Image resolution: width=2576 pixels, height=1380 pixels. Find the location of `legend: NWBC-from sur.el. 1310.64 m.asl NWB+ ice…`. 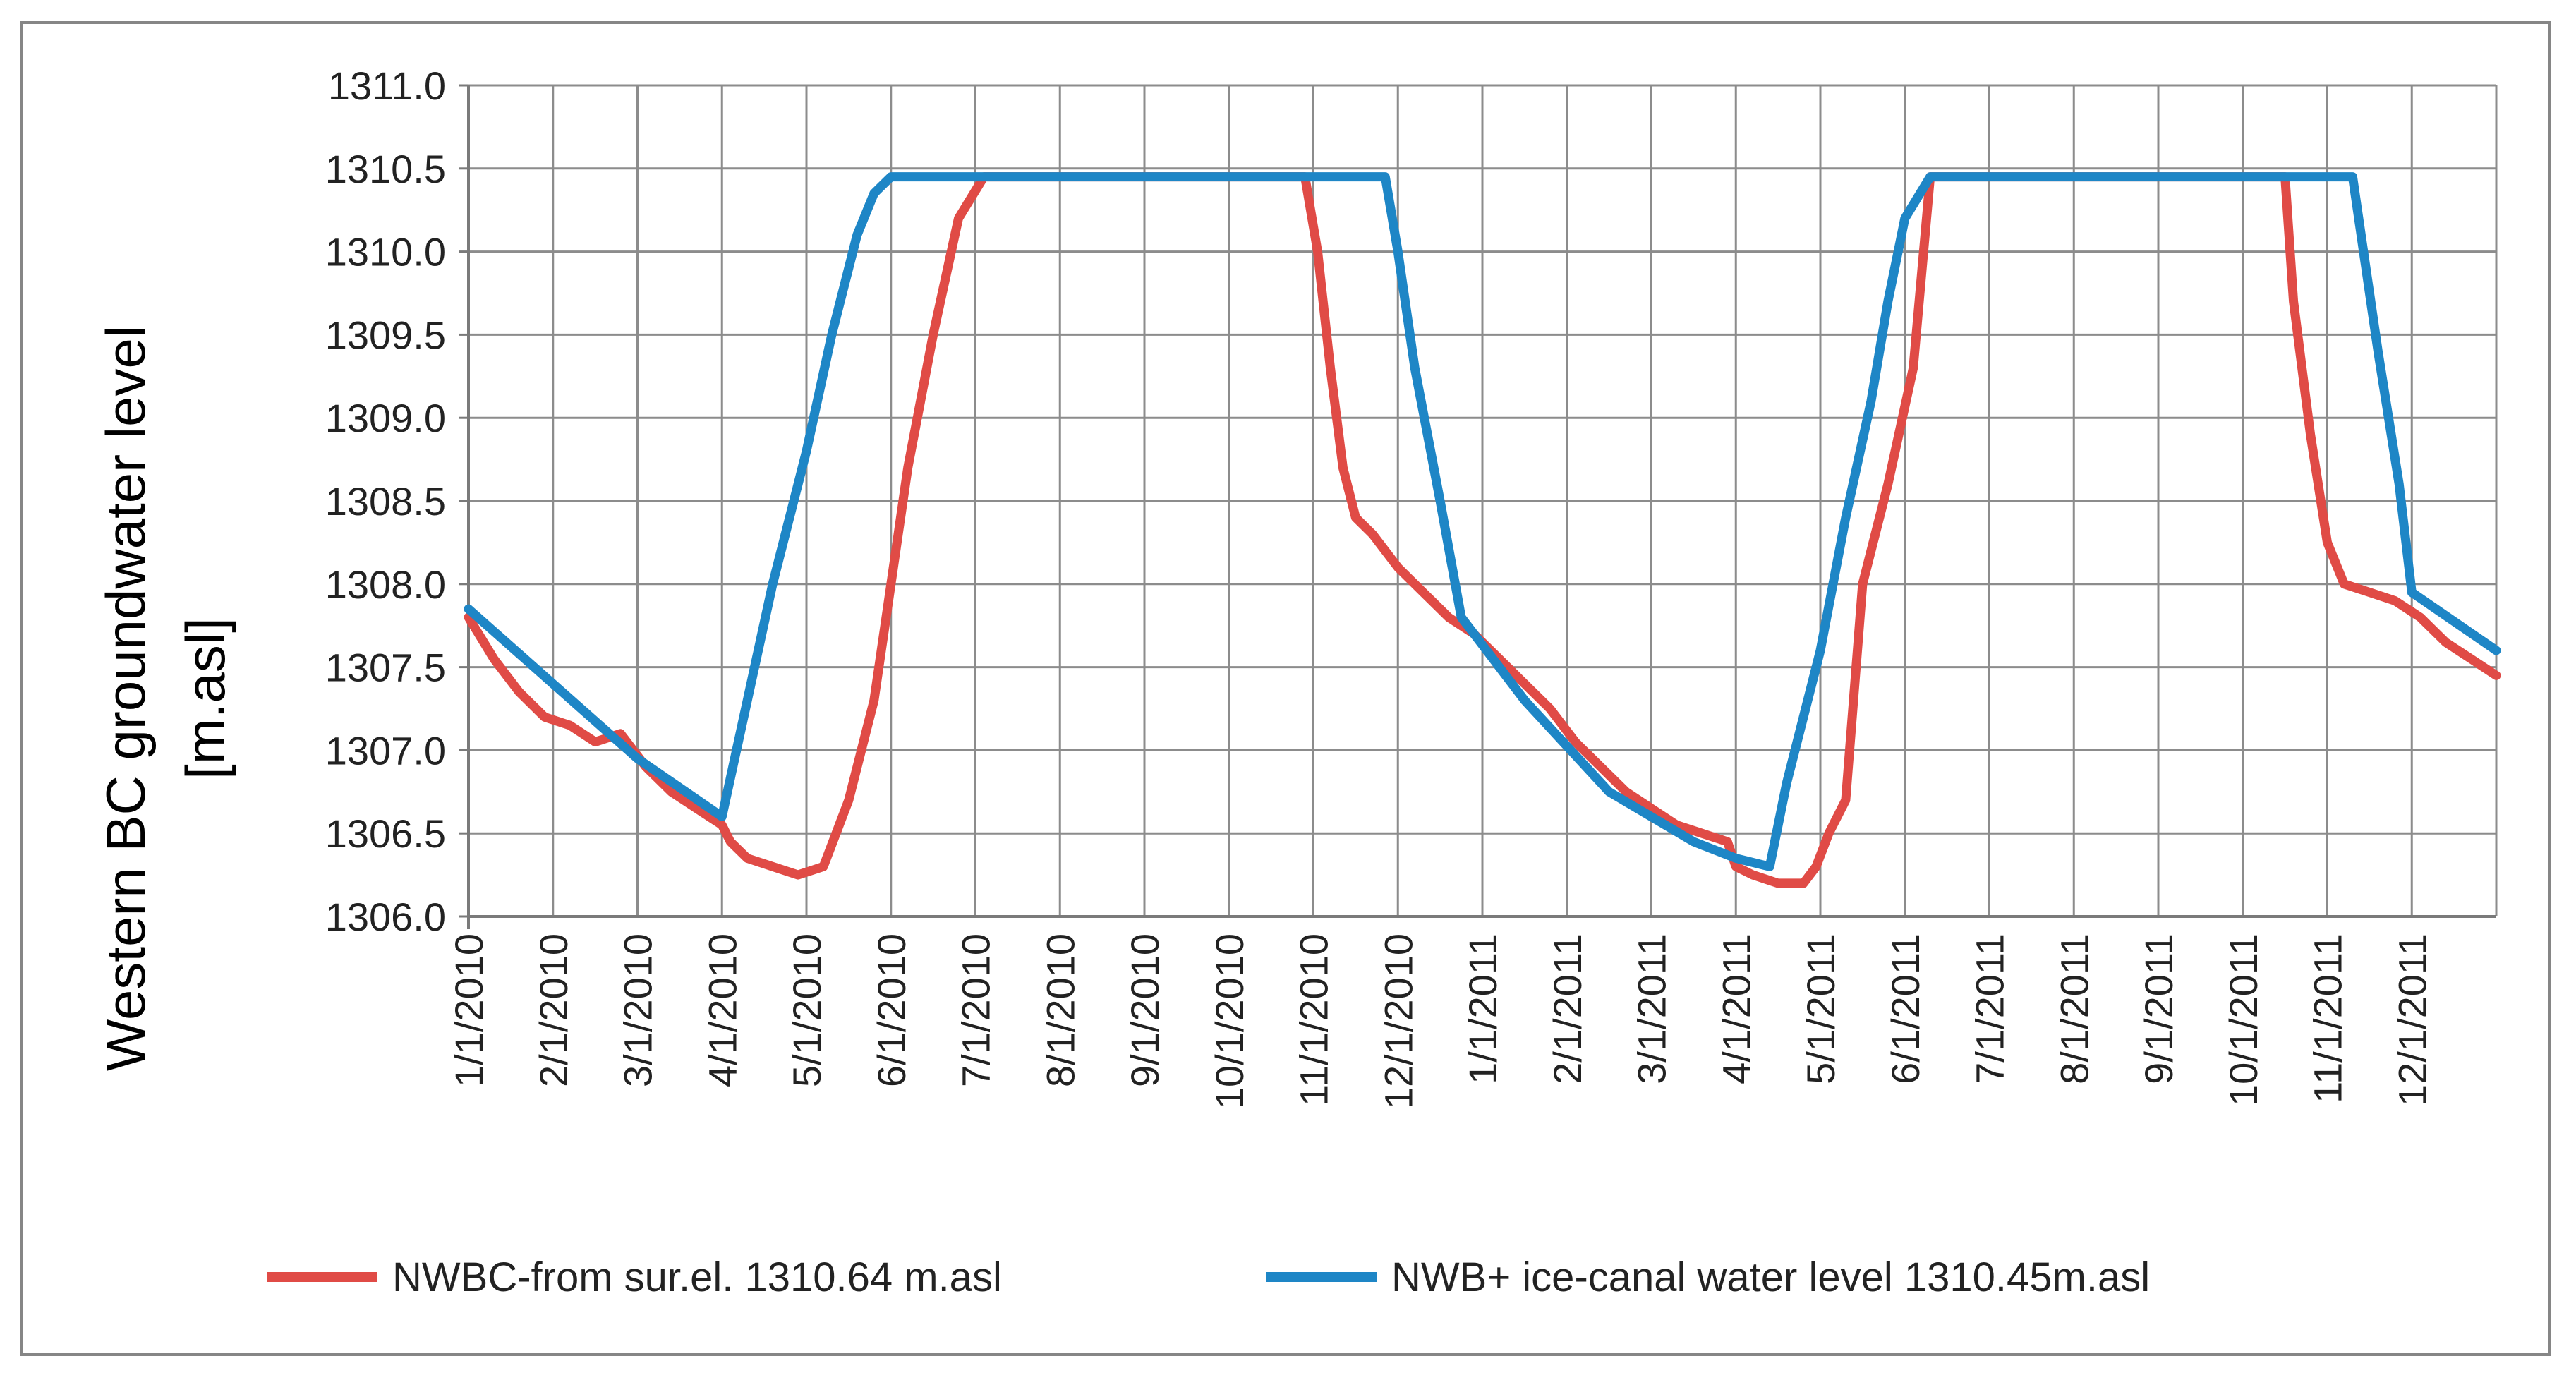

legend: NWBC-from sur.el. 1310.64 m.asl NWB+ ice… is located at coordinates (1208, 1277).